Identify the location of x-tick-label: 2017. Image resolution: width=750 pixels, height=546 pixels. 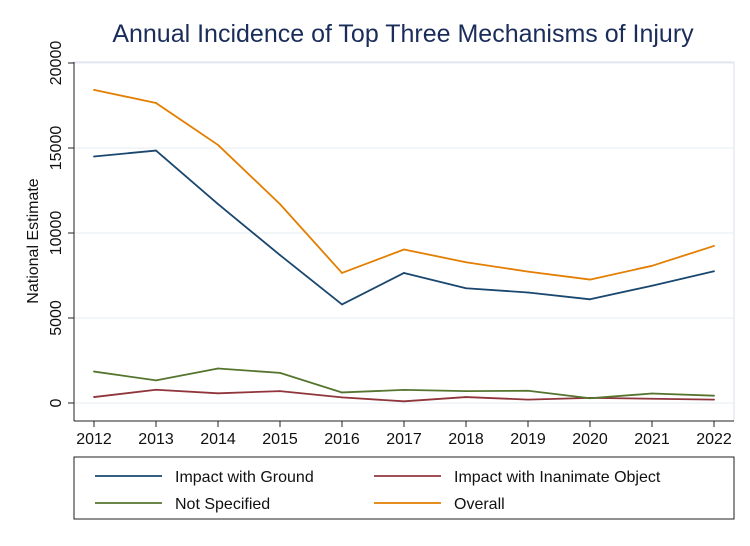
(404, 439).